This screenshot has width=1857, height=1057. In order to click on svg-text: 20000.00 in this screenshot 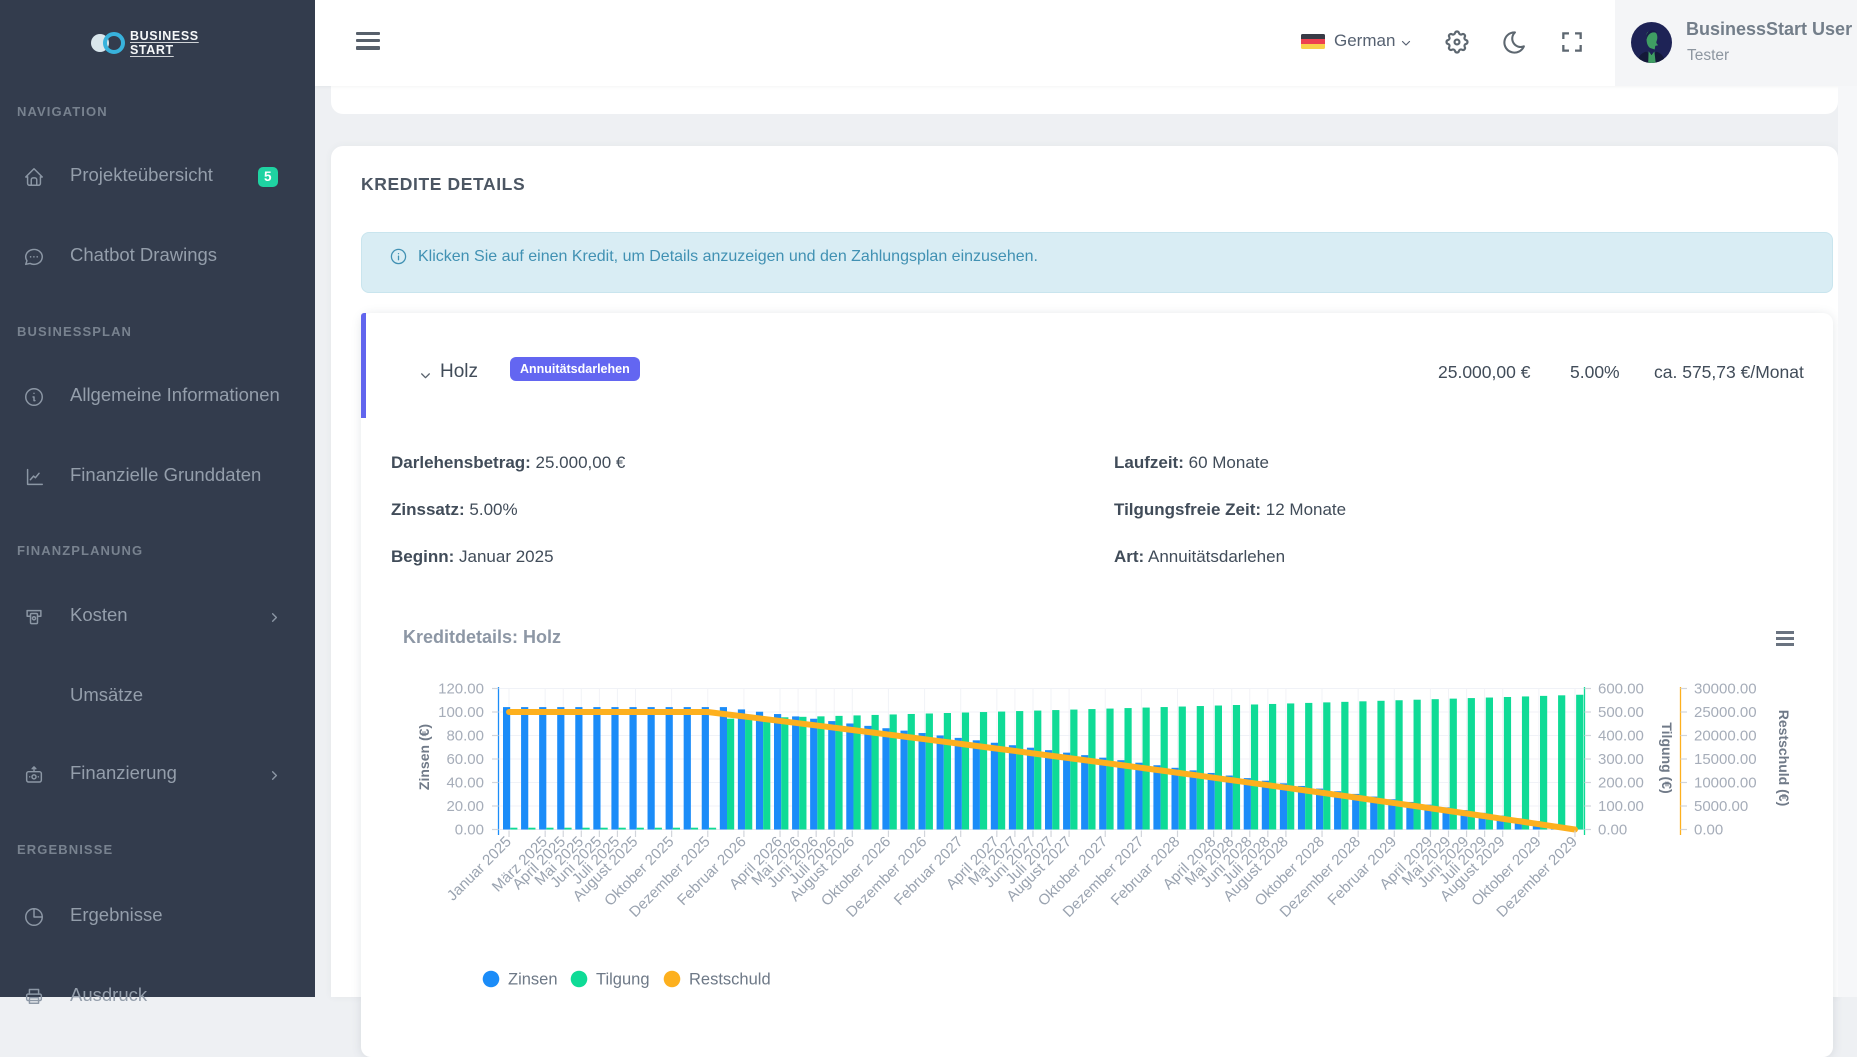, I will do `click(1725, 736)`.